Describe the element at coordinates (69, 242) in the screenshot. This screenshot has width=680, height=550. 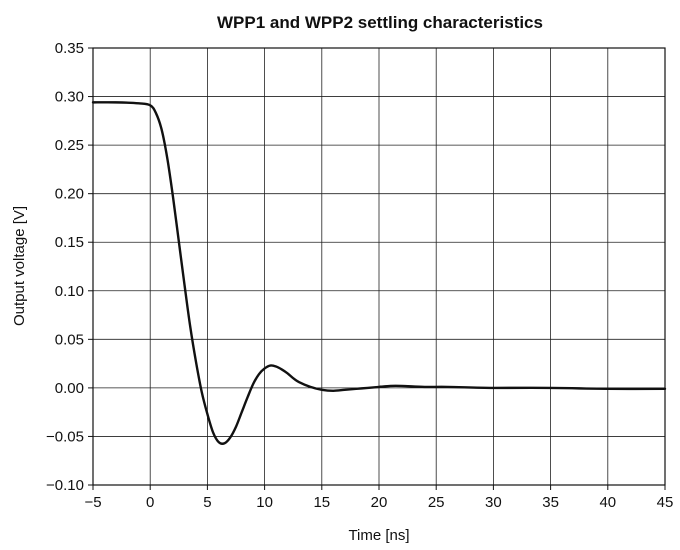
I see `y-tick-label: 0.15` at that location.